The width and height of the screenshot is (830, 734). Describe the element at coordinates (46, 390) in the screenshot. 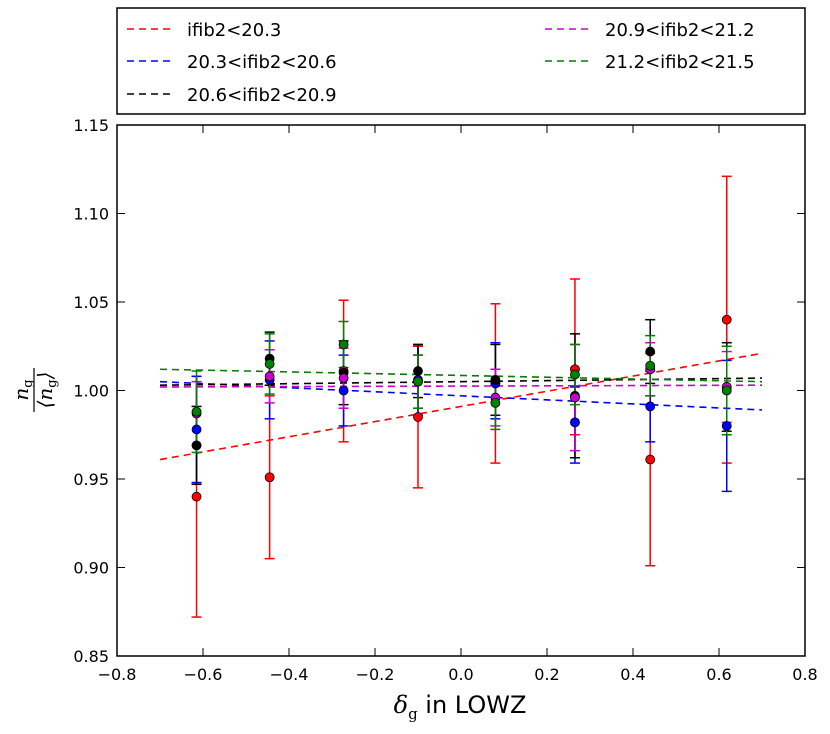

I see `y-axis-title-denominator: ⟨ng⟩` at that location.